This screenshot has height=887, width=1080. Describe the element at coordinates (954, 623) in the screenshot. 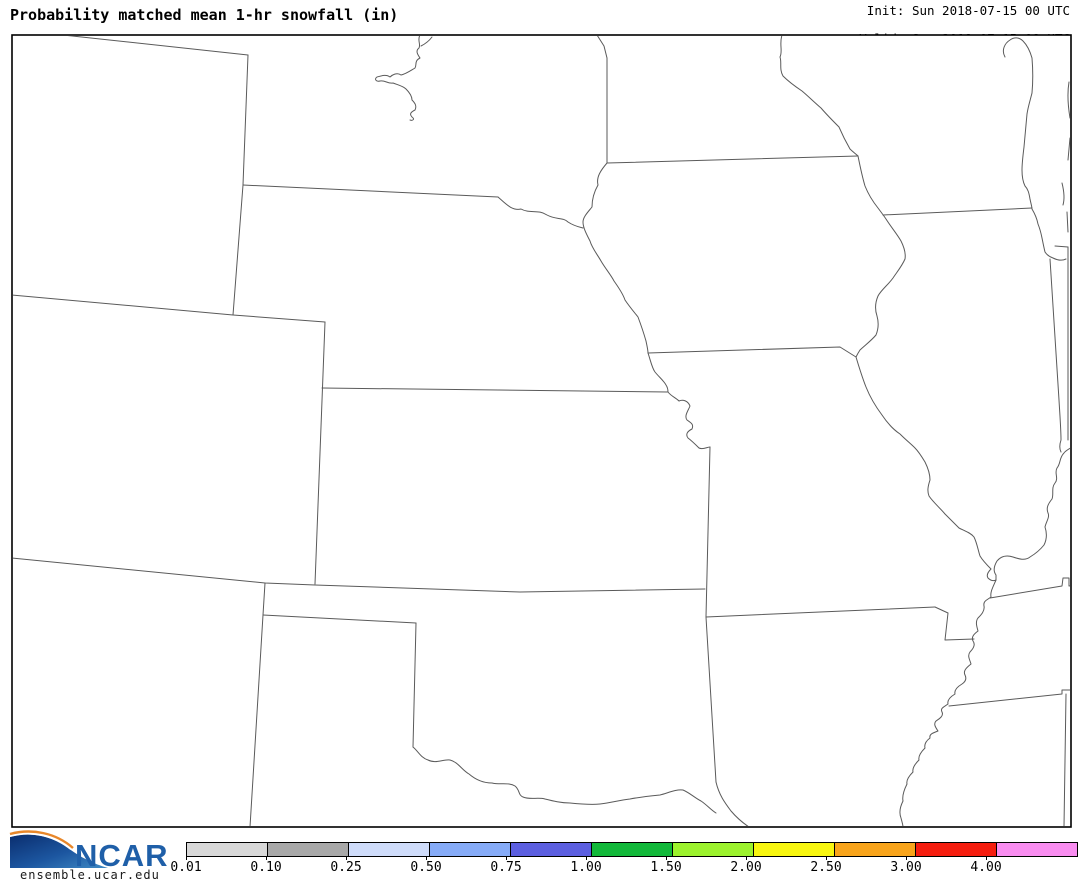

I see `border-mo-bootheel` at that location.